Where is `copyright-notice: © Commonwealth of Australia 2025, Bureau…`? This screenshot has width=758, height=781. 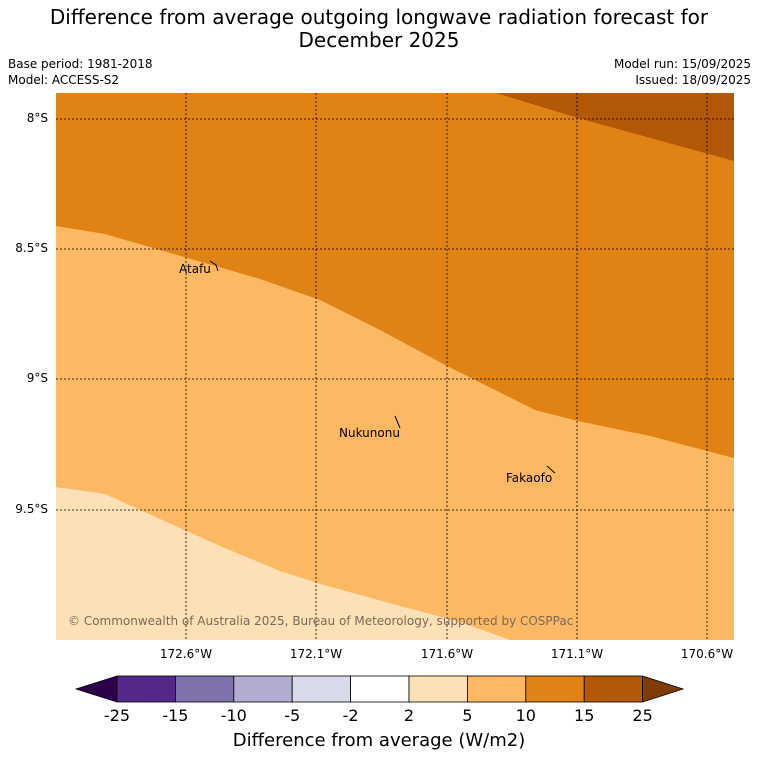
copyright-notice: © Commonwealth of Australia 2025, Bureau… is located at coordinates (321, 621).